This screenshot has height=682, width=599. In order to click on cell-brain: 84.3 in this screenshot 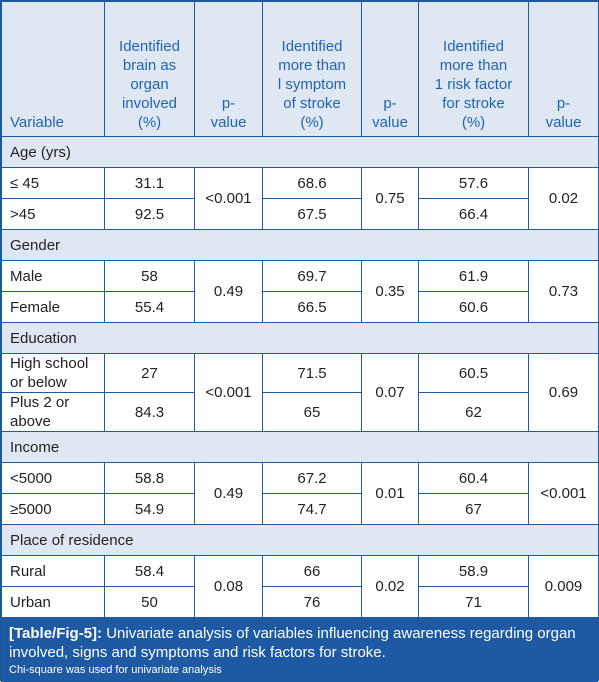, I will do `click(149, 412)`.